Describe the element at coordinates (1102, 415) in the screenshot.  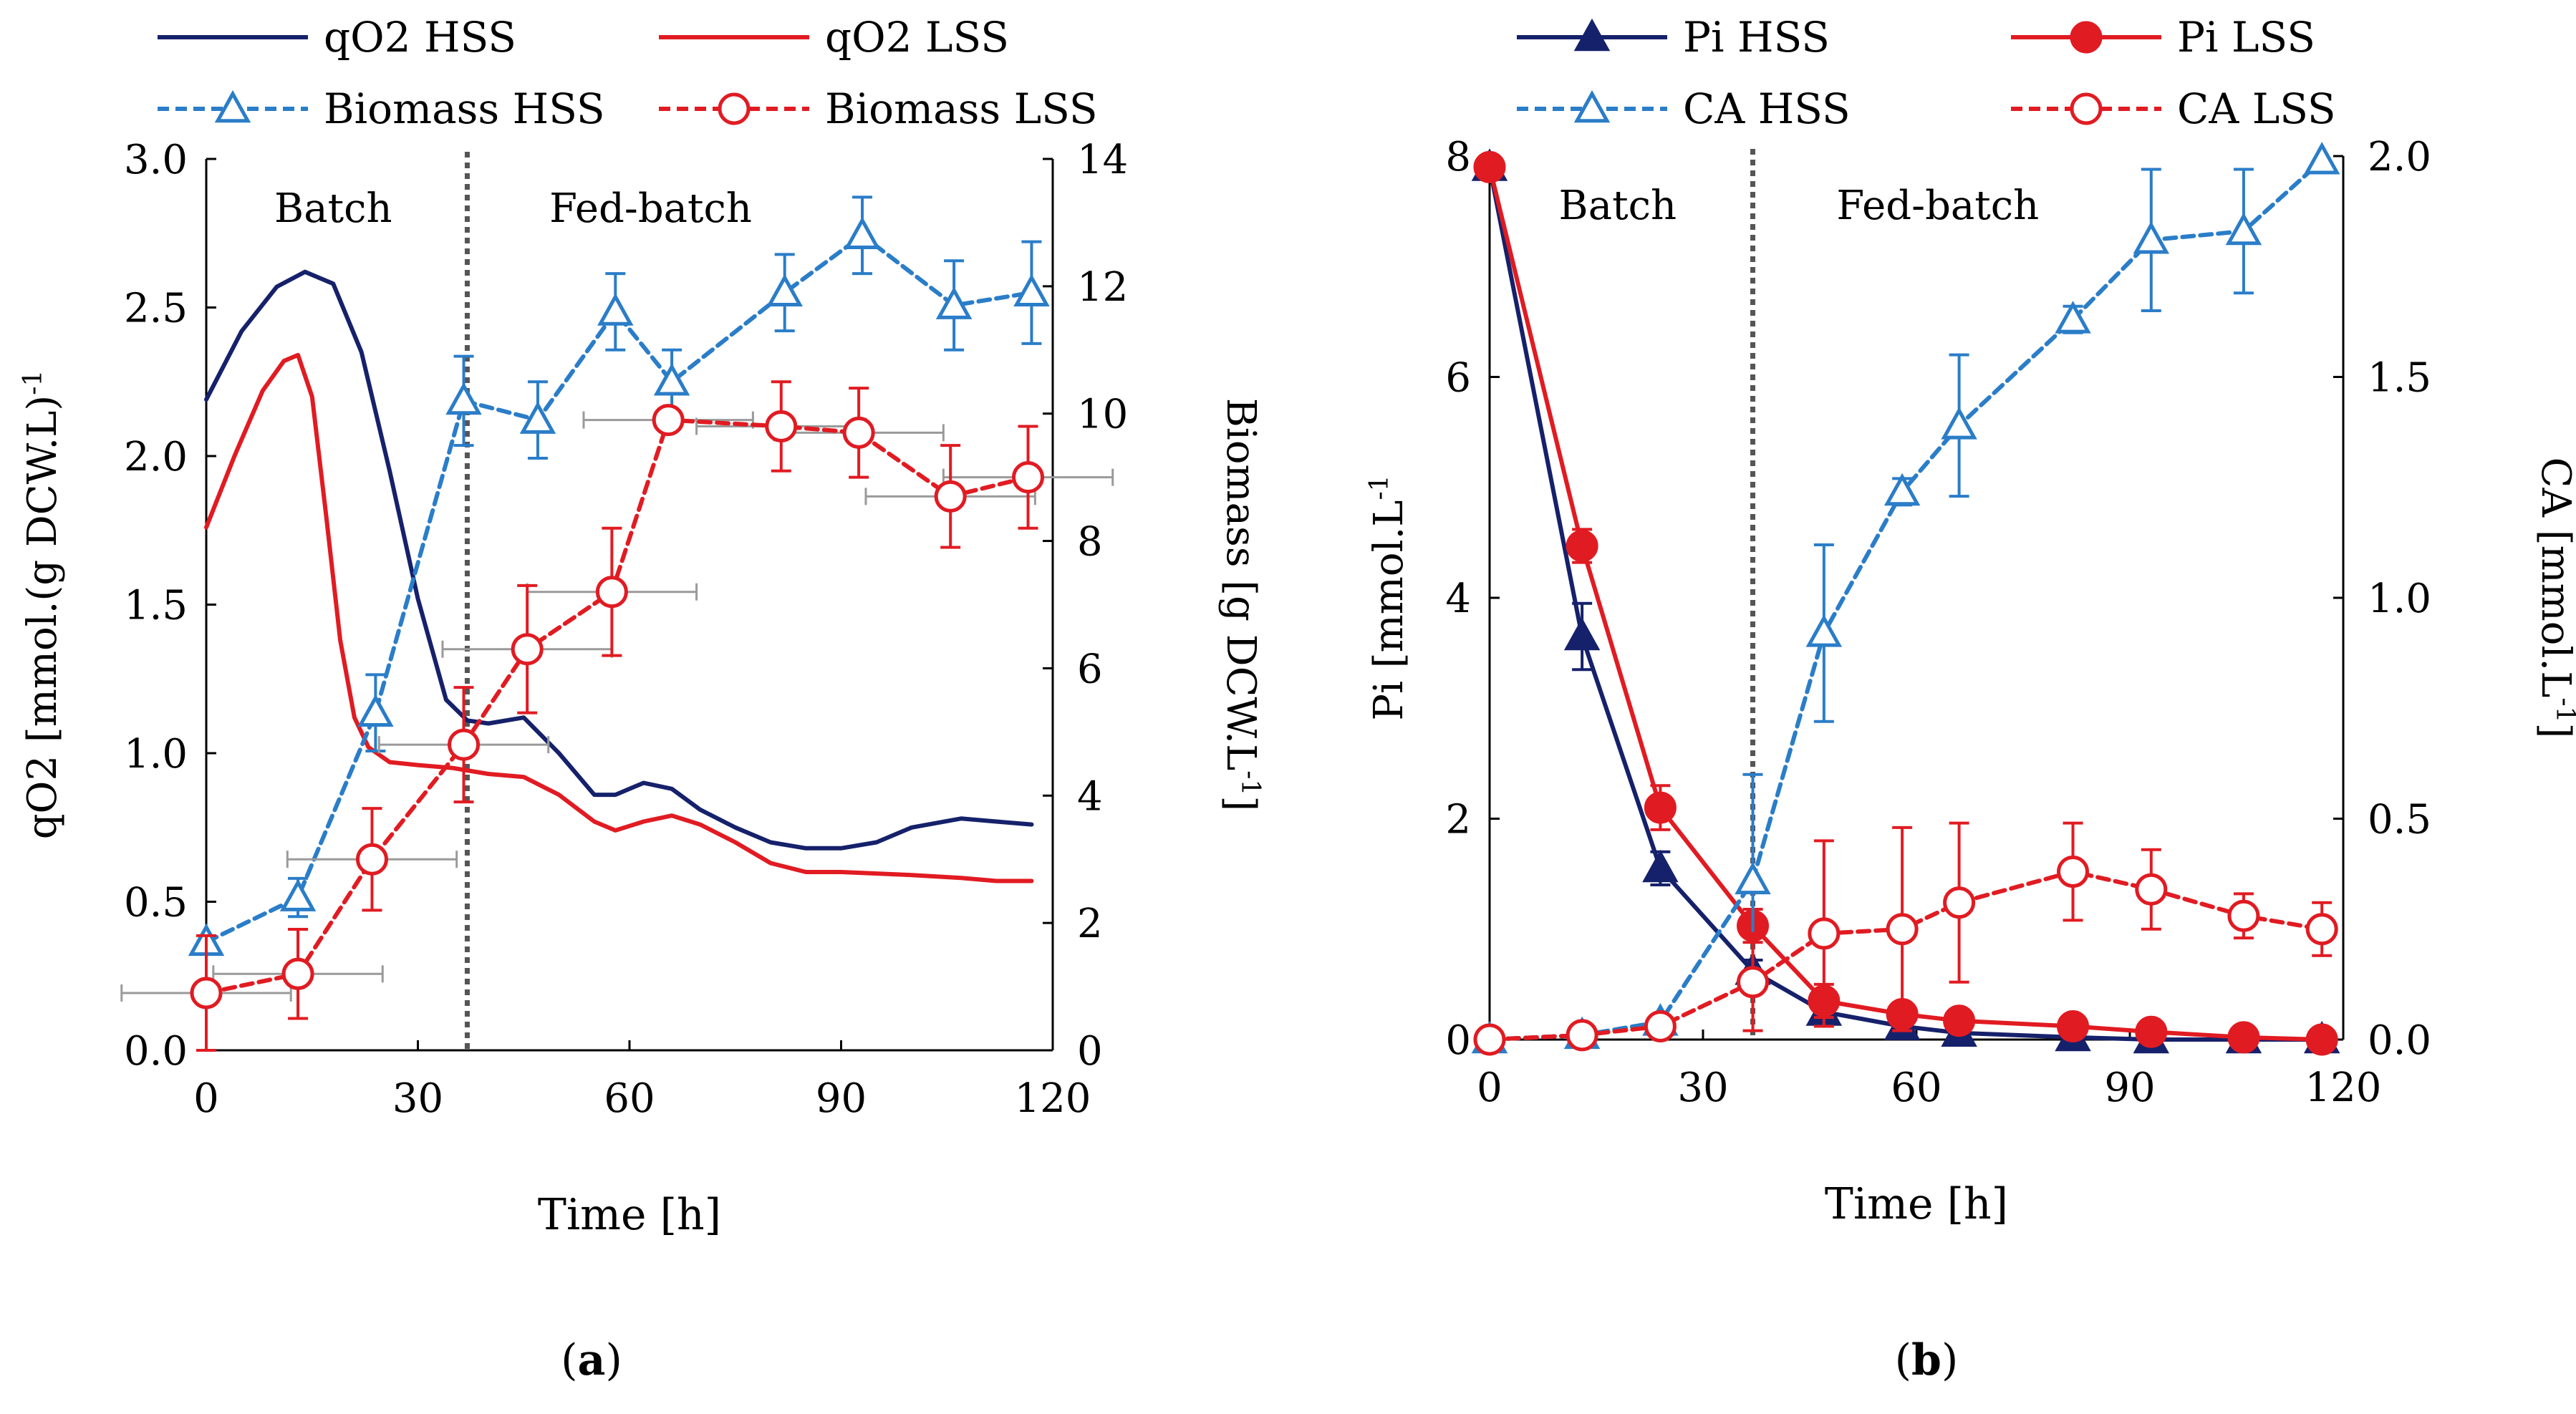
I see `y-right-tick-label: 10` at that location.